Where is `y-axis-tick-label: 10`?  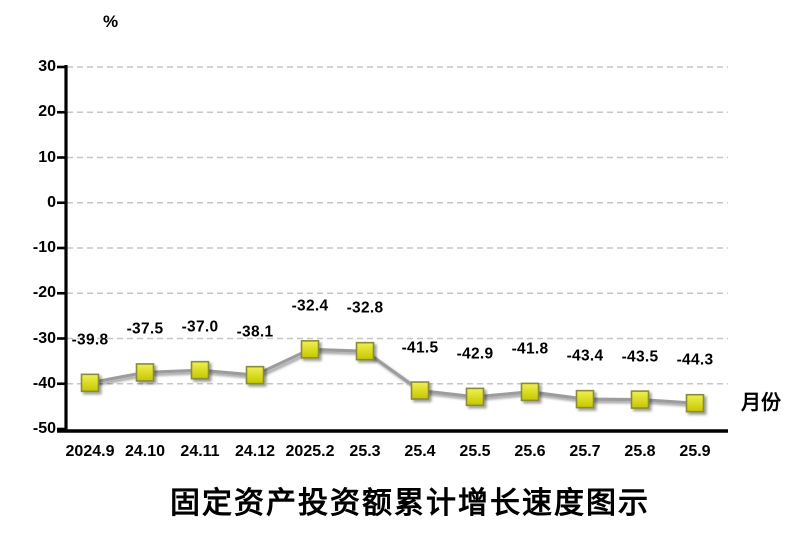 y-axis-tick-label: 10 is located at coordinates (47, 157).